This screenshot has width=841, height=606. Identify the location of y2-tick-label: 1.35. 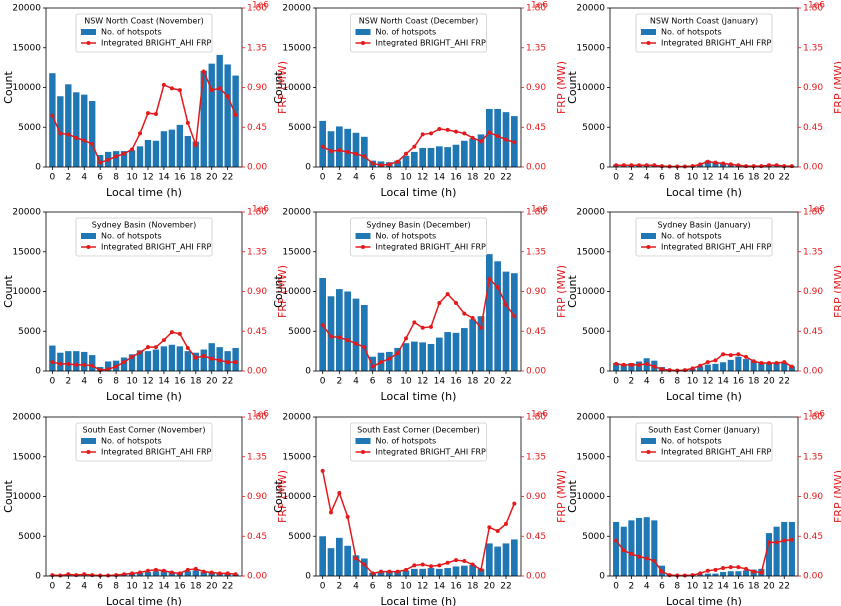
(536, 252).